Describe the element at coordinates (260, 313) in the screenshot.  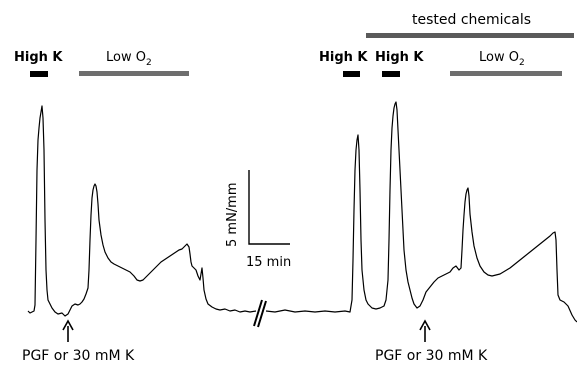
I see `axis-break-icon` at that location.